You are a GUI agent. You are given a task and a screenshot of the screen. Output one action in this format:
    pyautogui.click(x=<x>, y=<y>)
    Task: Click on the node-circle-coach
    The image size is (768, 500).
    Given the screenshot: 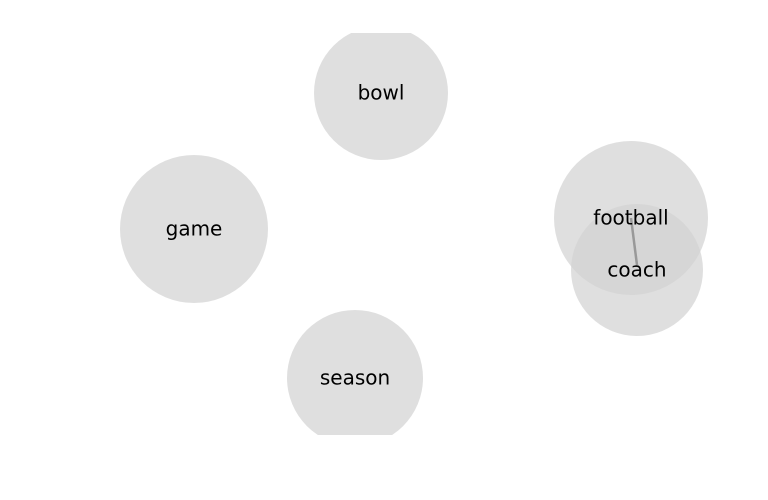 What is the action you would take?
    pyautogui.click(x=637, y=270)
    